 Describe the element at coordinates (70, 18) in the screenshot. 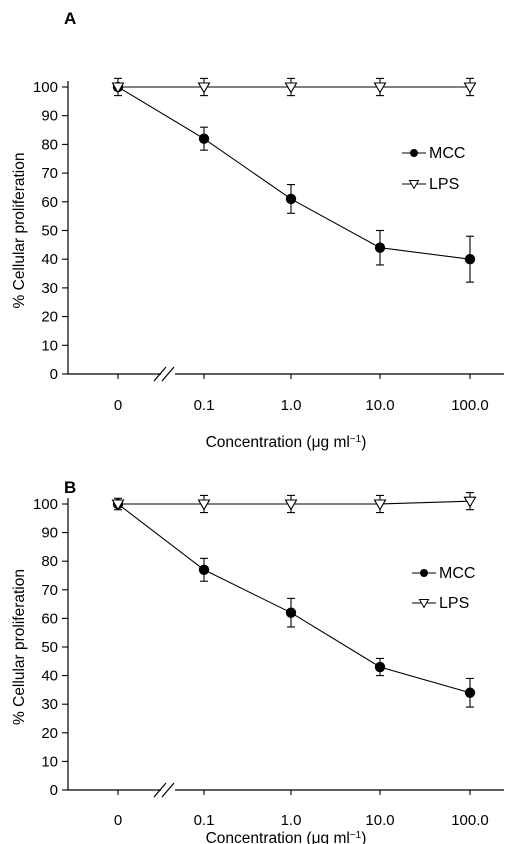

I see `panel-label: A` at that location.